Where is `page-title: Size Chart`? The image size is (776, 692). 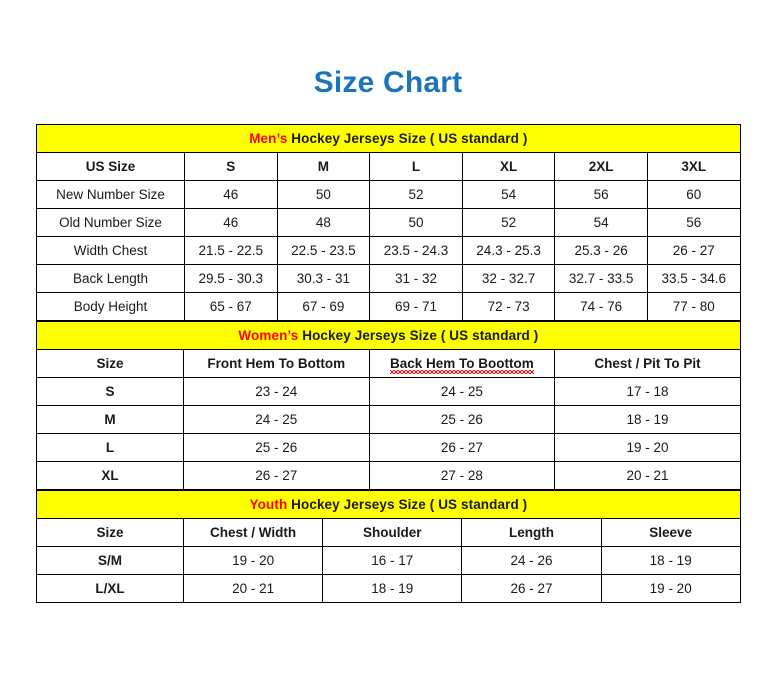
page-title: Size Chart is located at coordinates (388, 82).